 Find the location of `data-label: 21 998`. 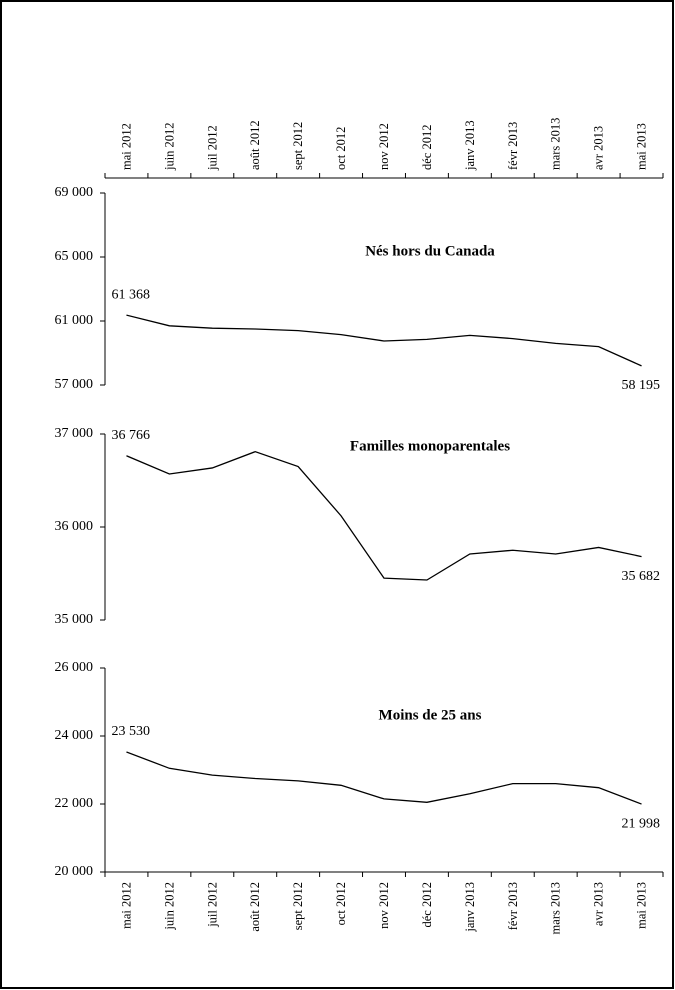

data-label: 21 998 is located at coordinates (641, 823).